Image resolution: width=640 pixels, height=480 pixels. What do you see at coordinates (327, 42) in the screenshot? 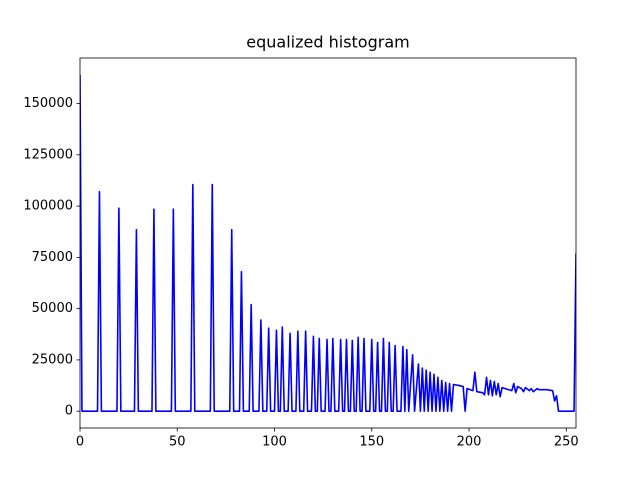
I see `chart-title: equalized histogram` at bounding box center [327, 42].